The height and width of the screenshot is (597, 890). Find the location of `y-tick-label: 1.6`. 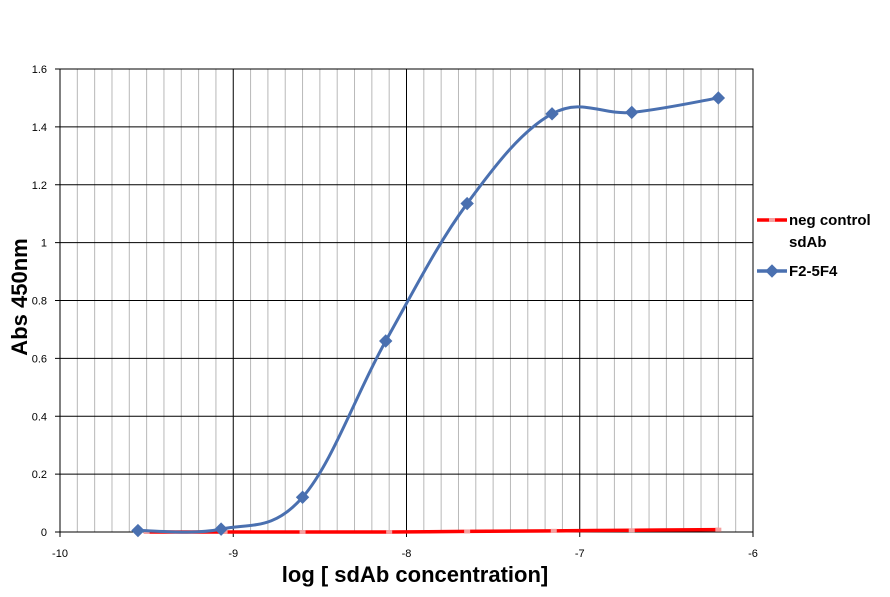

y-tick-label: 1.6 is located at coordinates (39, 70).